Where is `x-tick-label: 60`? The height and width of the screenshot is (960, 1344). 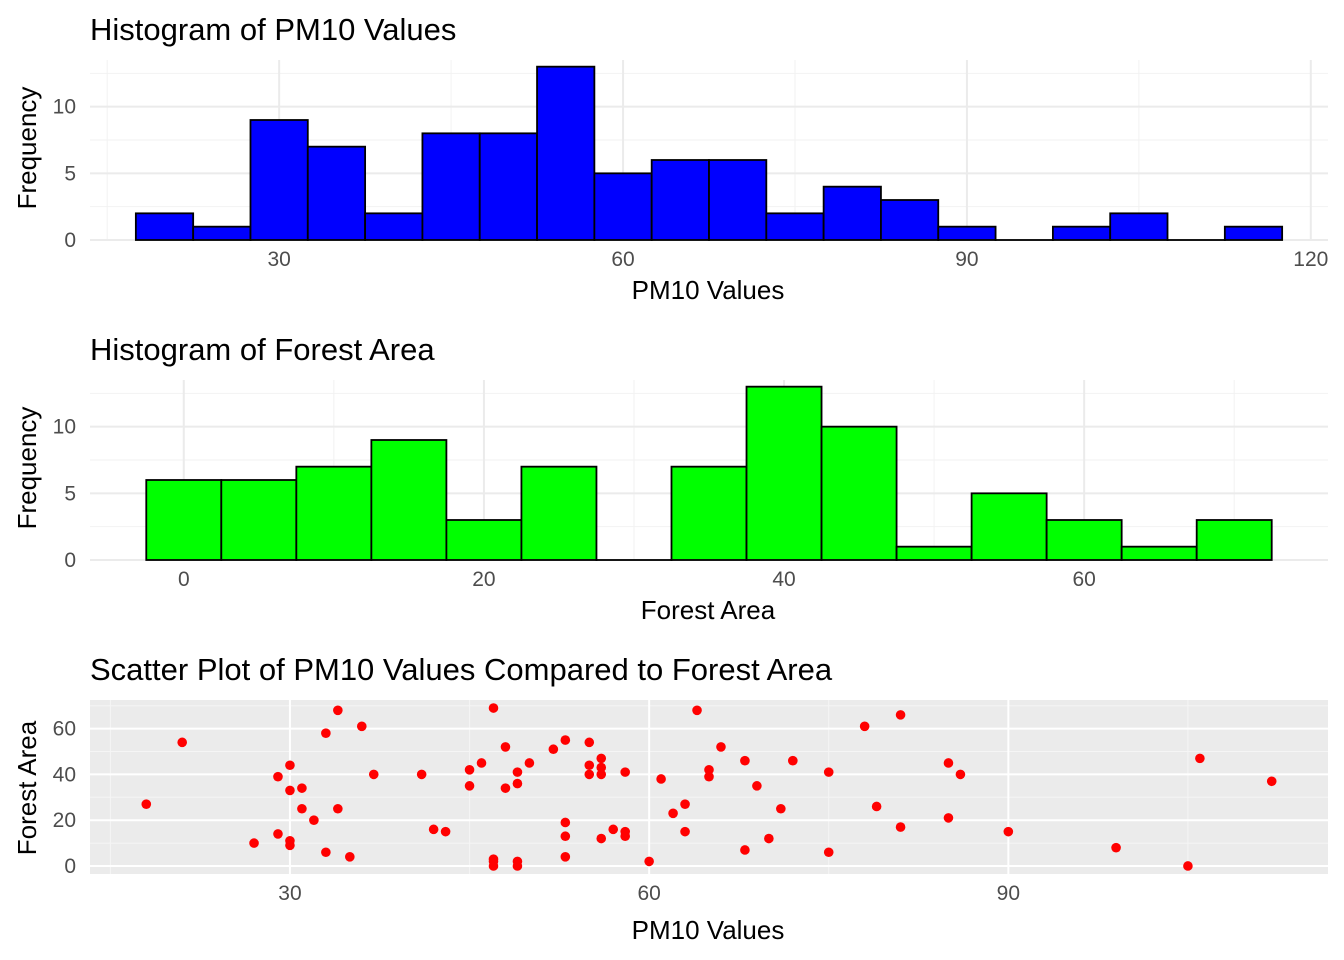 x-tick-label: 60 is located at coordinates (648, 893).